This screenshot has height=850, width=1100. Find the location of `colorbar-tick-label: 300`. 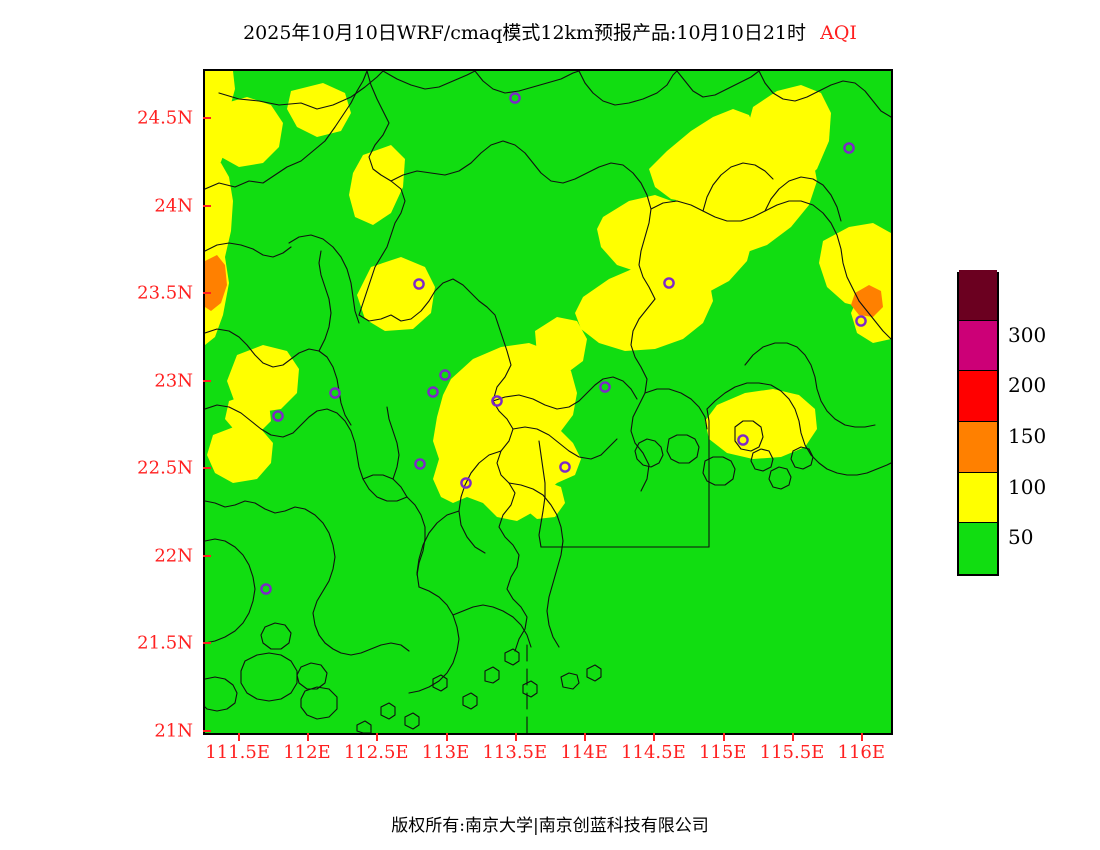

colorbar-tick-label: 300 is located at coordinates (1027, 334).